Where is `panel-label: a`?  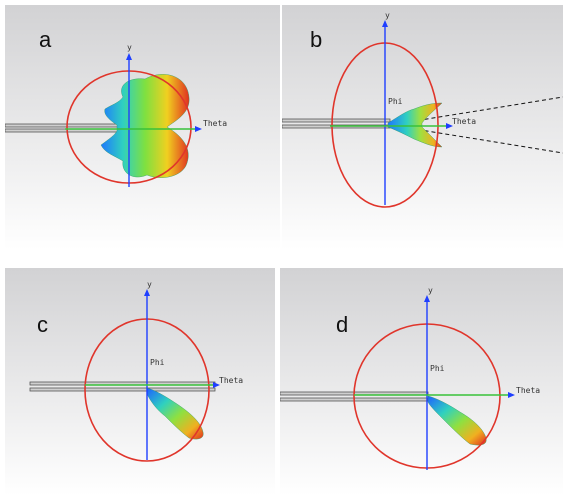
panel-label: a is located at coordinates (45, 39).